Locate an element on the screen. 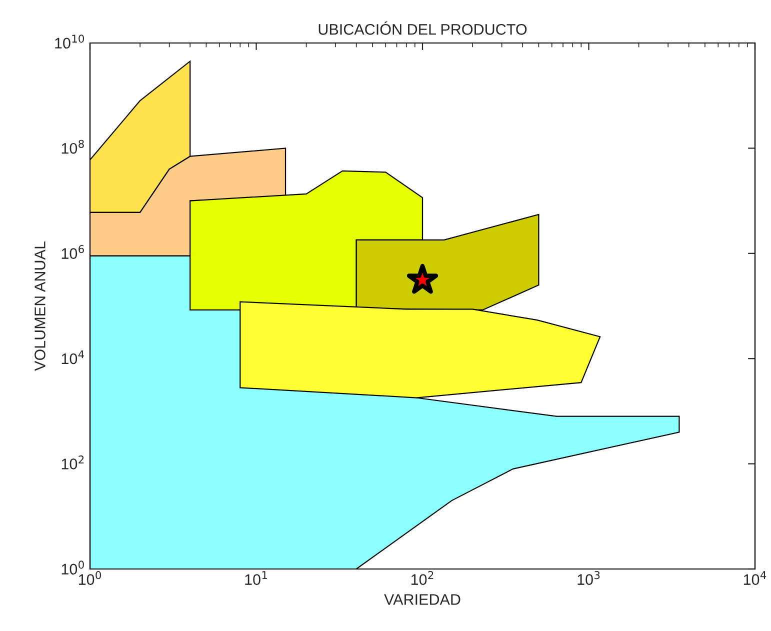 This screenshot has height=631, width=771. y-tick-label: 10$^{8}$ is located at coordinates (73, 147).